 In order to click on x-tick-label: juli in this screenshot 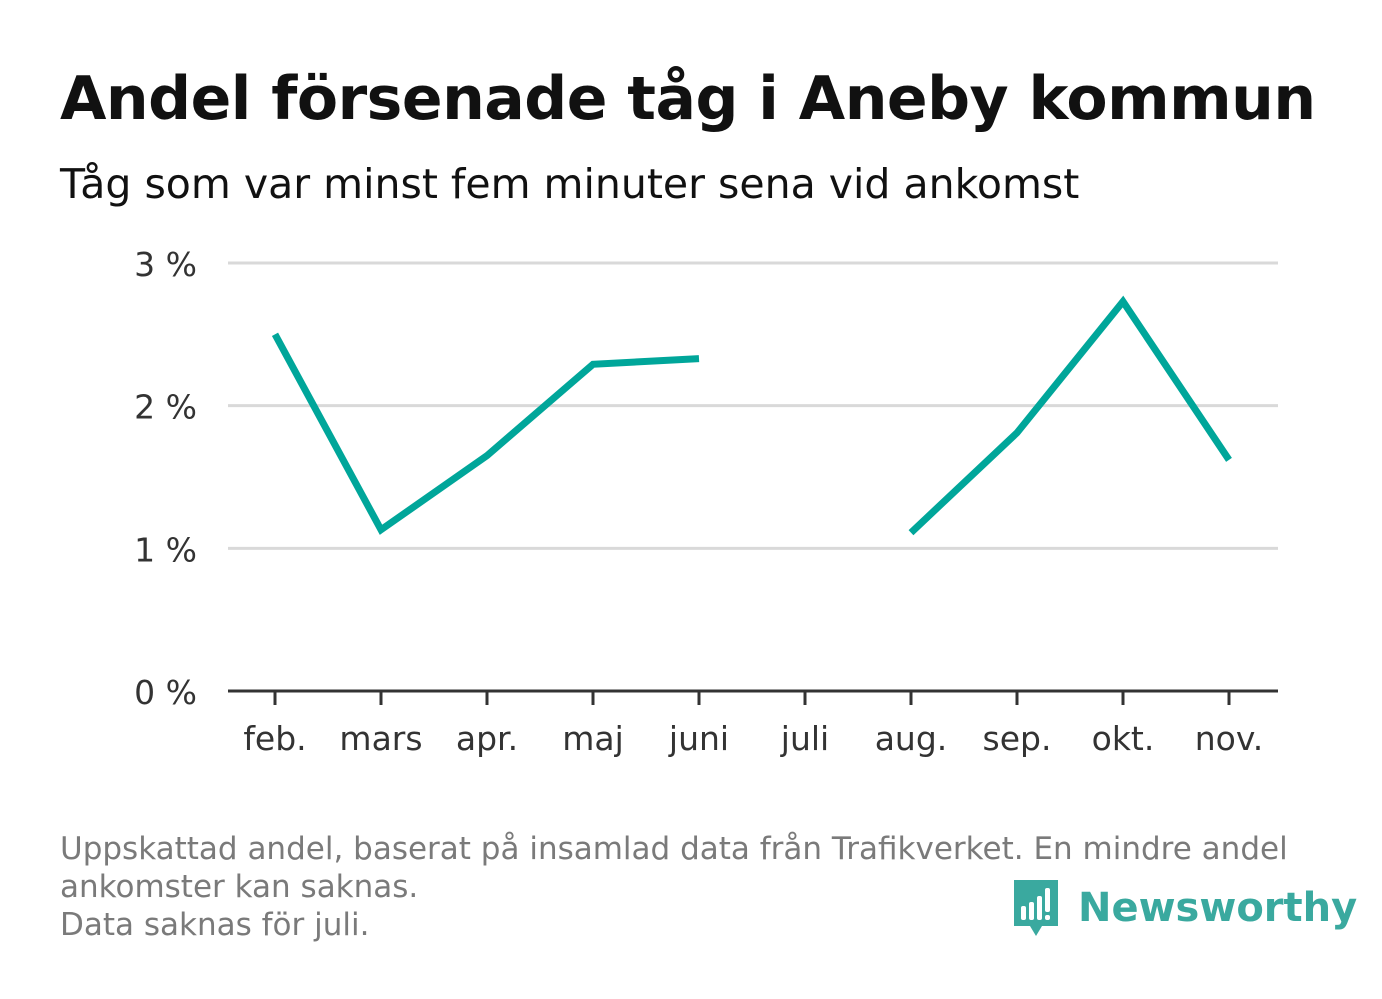, I will do `click(804, 738)`.